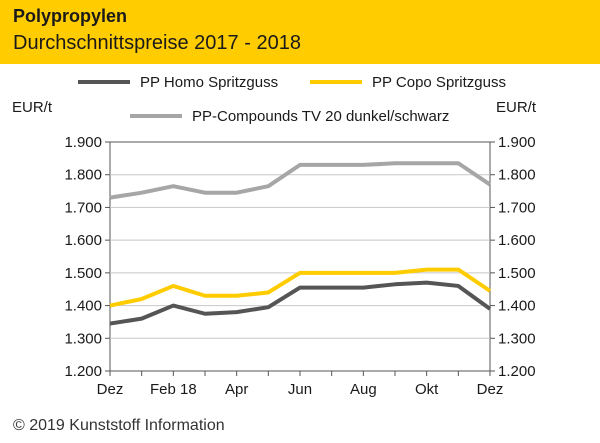 Image resolution: width=600 pixels, height=443 pixels. I want to click on y-tick-label-left: 1.800, so click(83, 175).